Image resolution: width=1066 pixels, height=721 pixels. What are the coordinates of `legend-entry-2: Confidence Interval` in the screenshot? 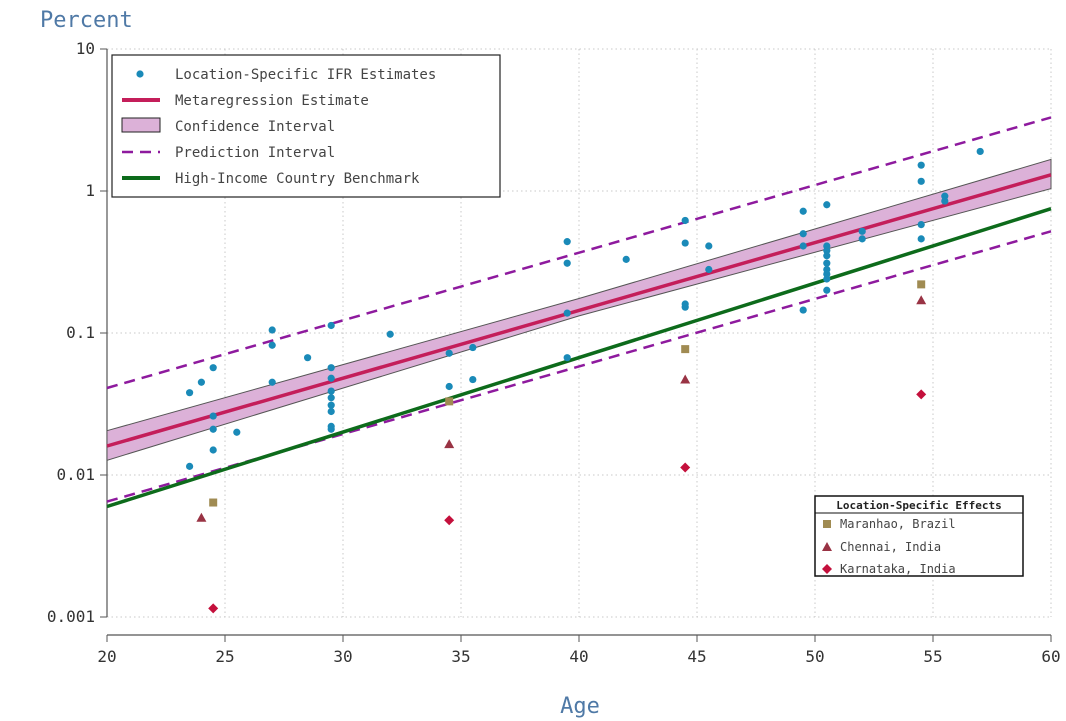 It's located at (255, 127).